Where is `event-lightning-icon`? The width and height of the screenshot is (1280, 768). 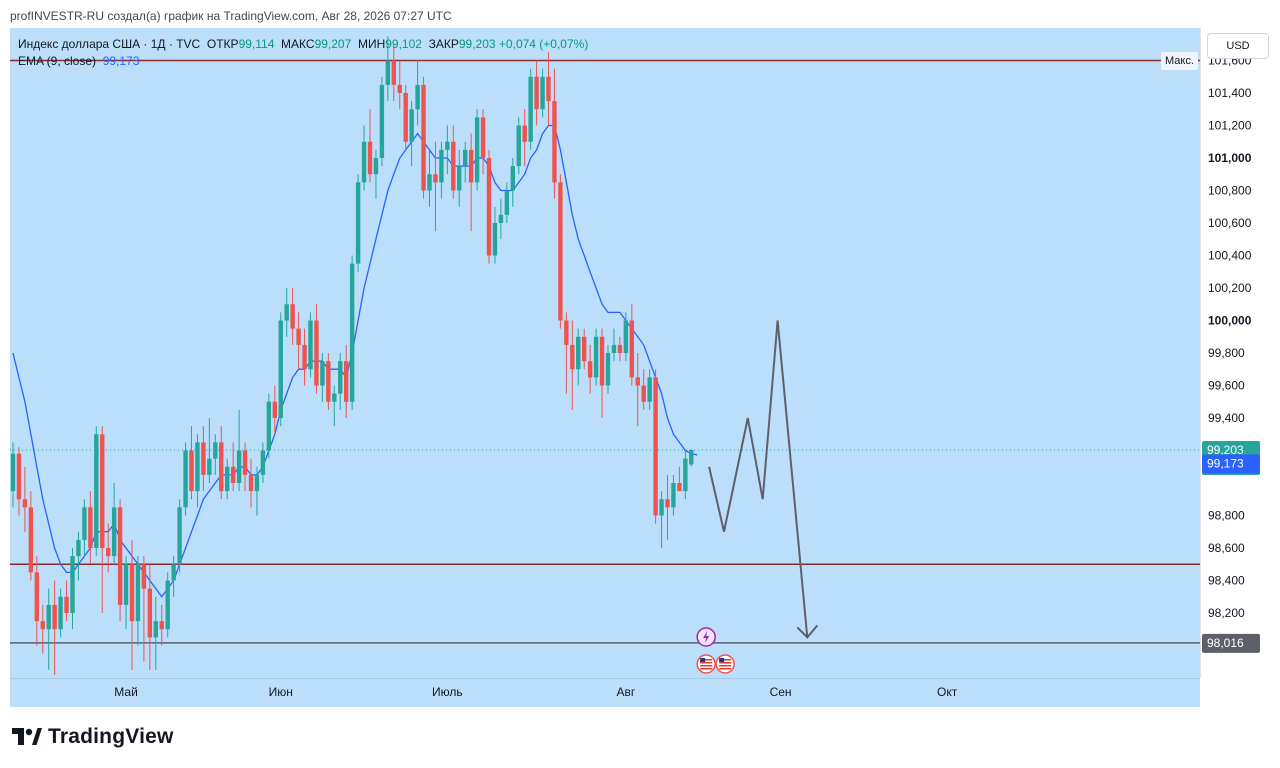
event-lightning-icon is located at coordinates (706, 637).